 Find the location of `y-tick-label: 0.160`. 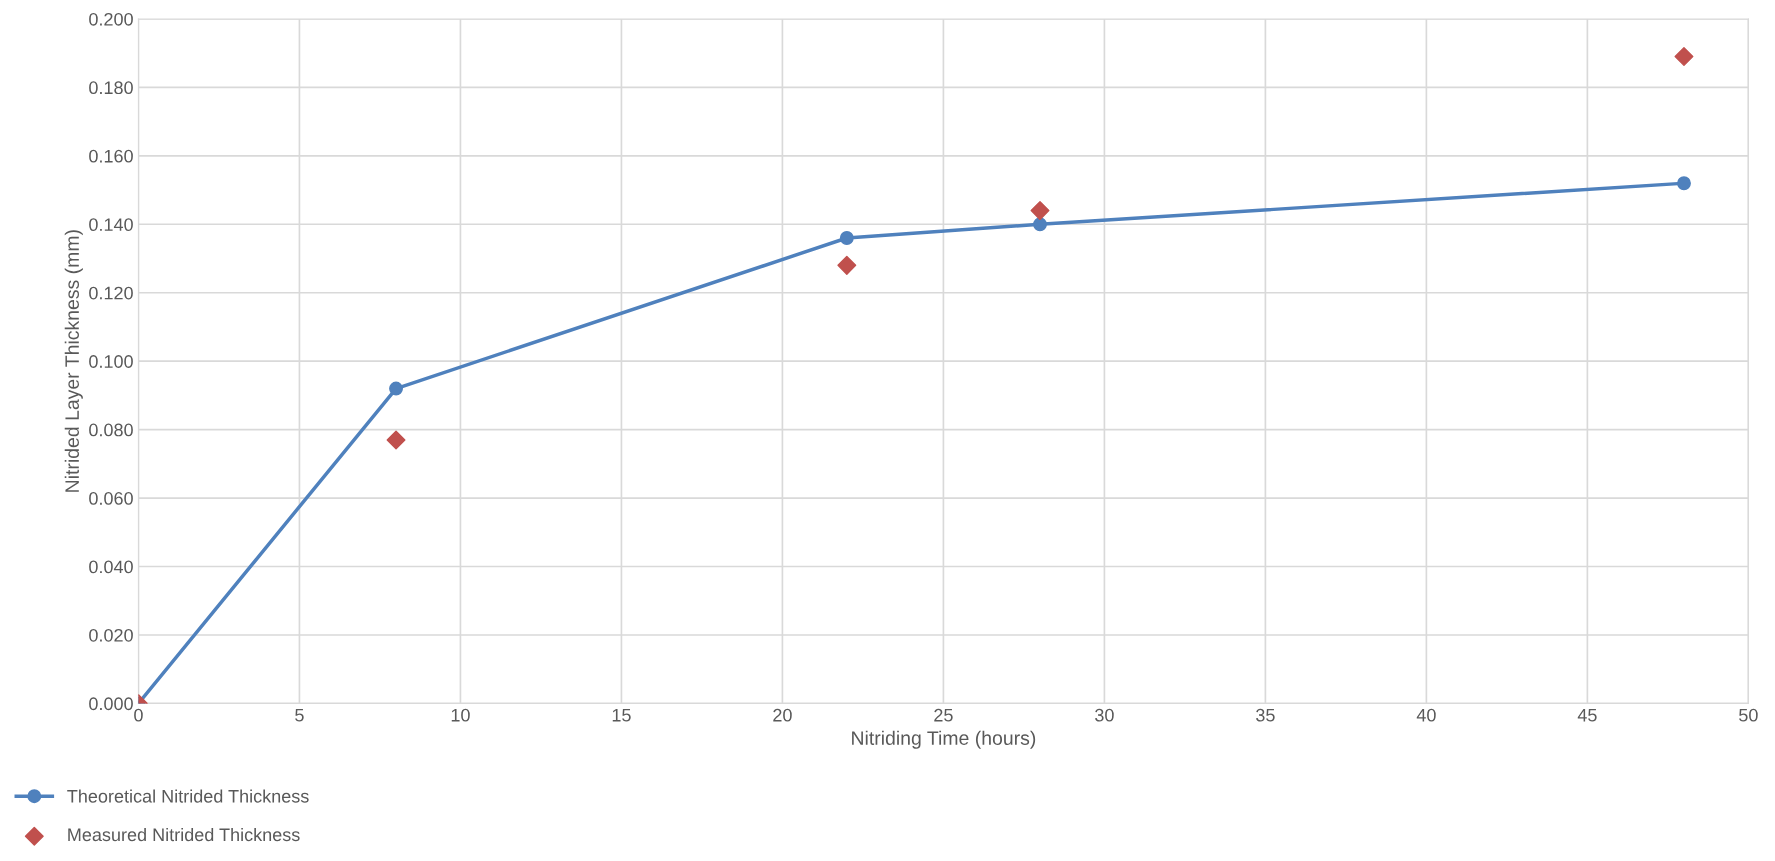

y-tick-label: 0.160 is located at coordinates (111, 156).